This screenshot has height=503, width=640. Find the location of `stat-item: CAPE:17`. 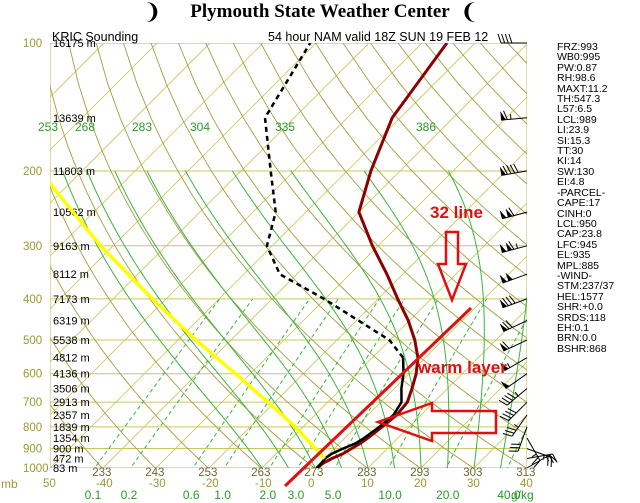

stat-item: CAPE:17 is located at coordinates (579, 203).